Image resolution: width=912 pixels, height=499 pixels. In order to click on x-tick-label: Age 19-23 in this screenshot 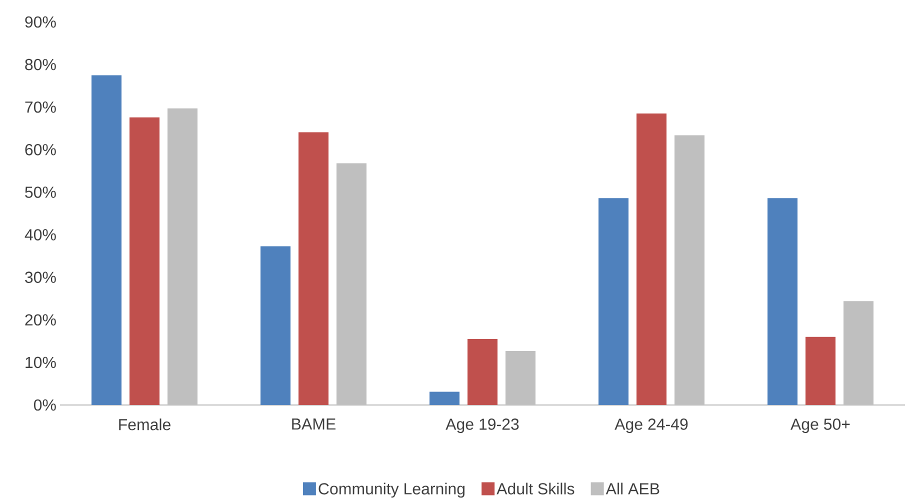, I will do `click(482, 426)`.